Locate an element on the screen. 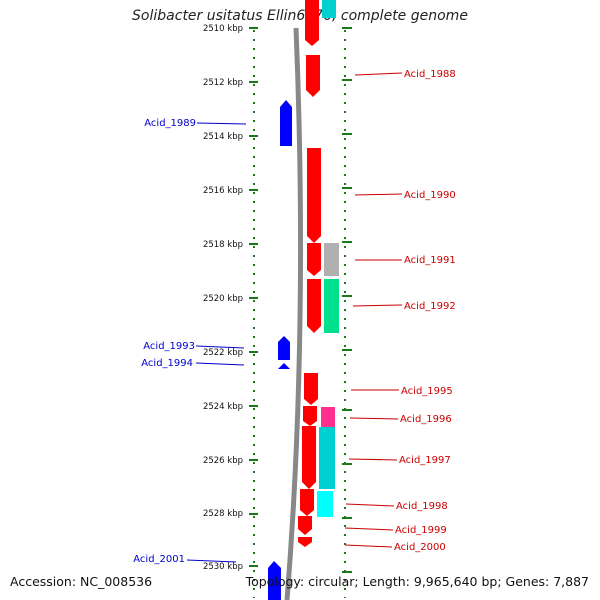 The image size is (600, 600). tick-label: 2516 kbp is located at coordinates (223, 191).